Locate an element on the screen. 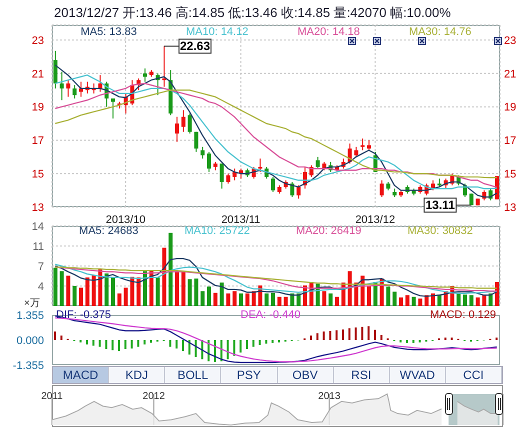 The image size is (519, 429). text: MA20: 26419 is located at coordinates (329, 231).